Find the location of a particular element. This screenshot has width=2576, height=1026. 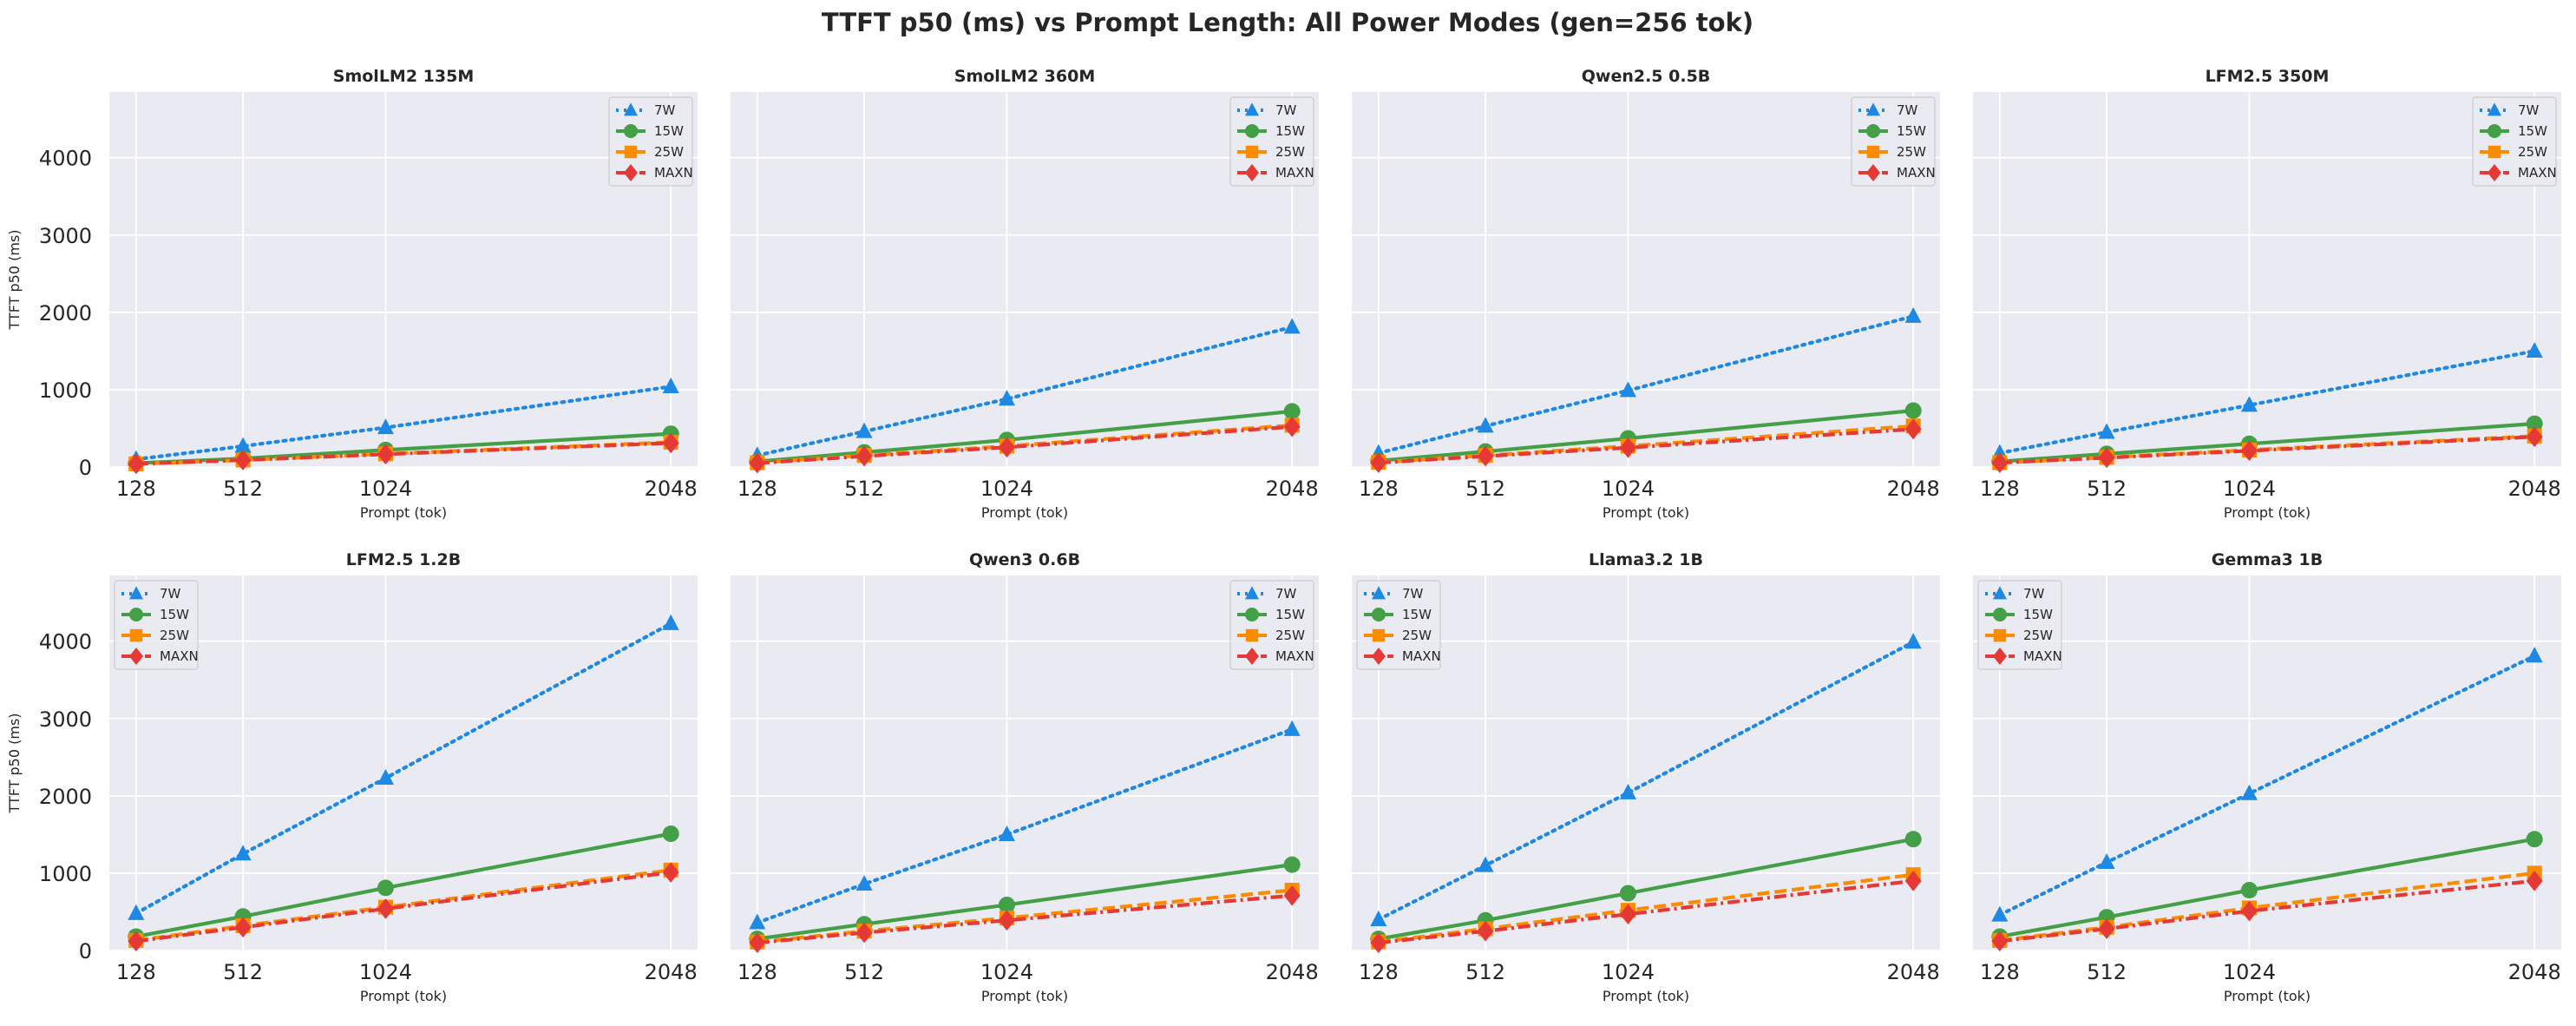

y-tick-label: 2000 is located at coordinates (65, 314).